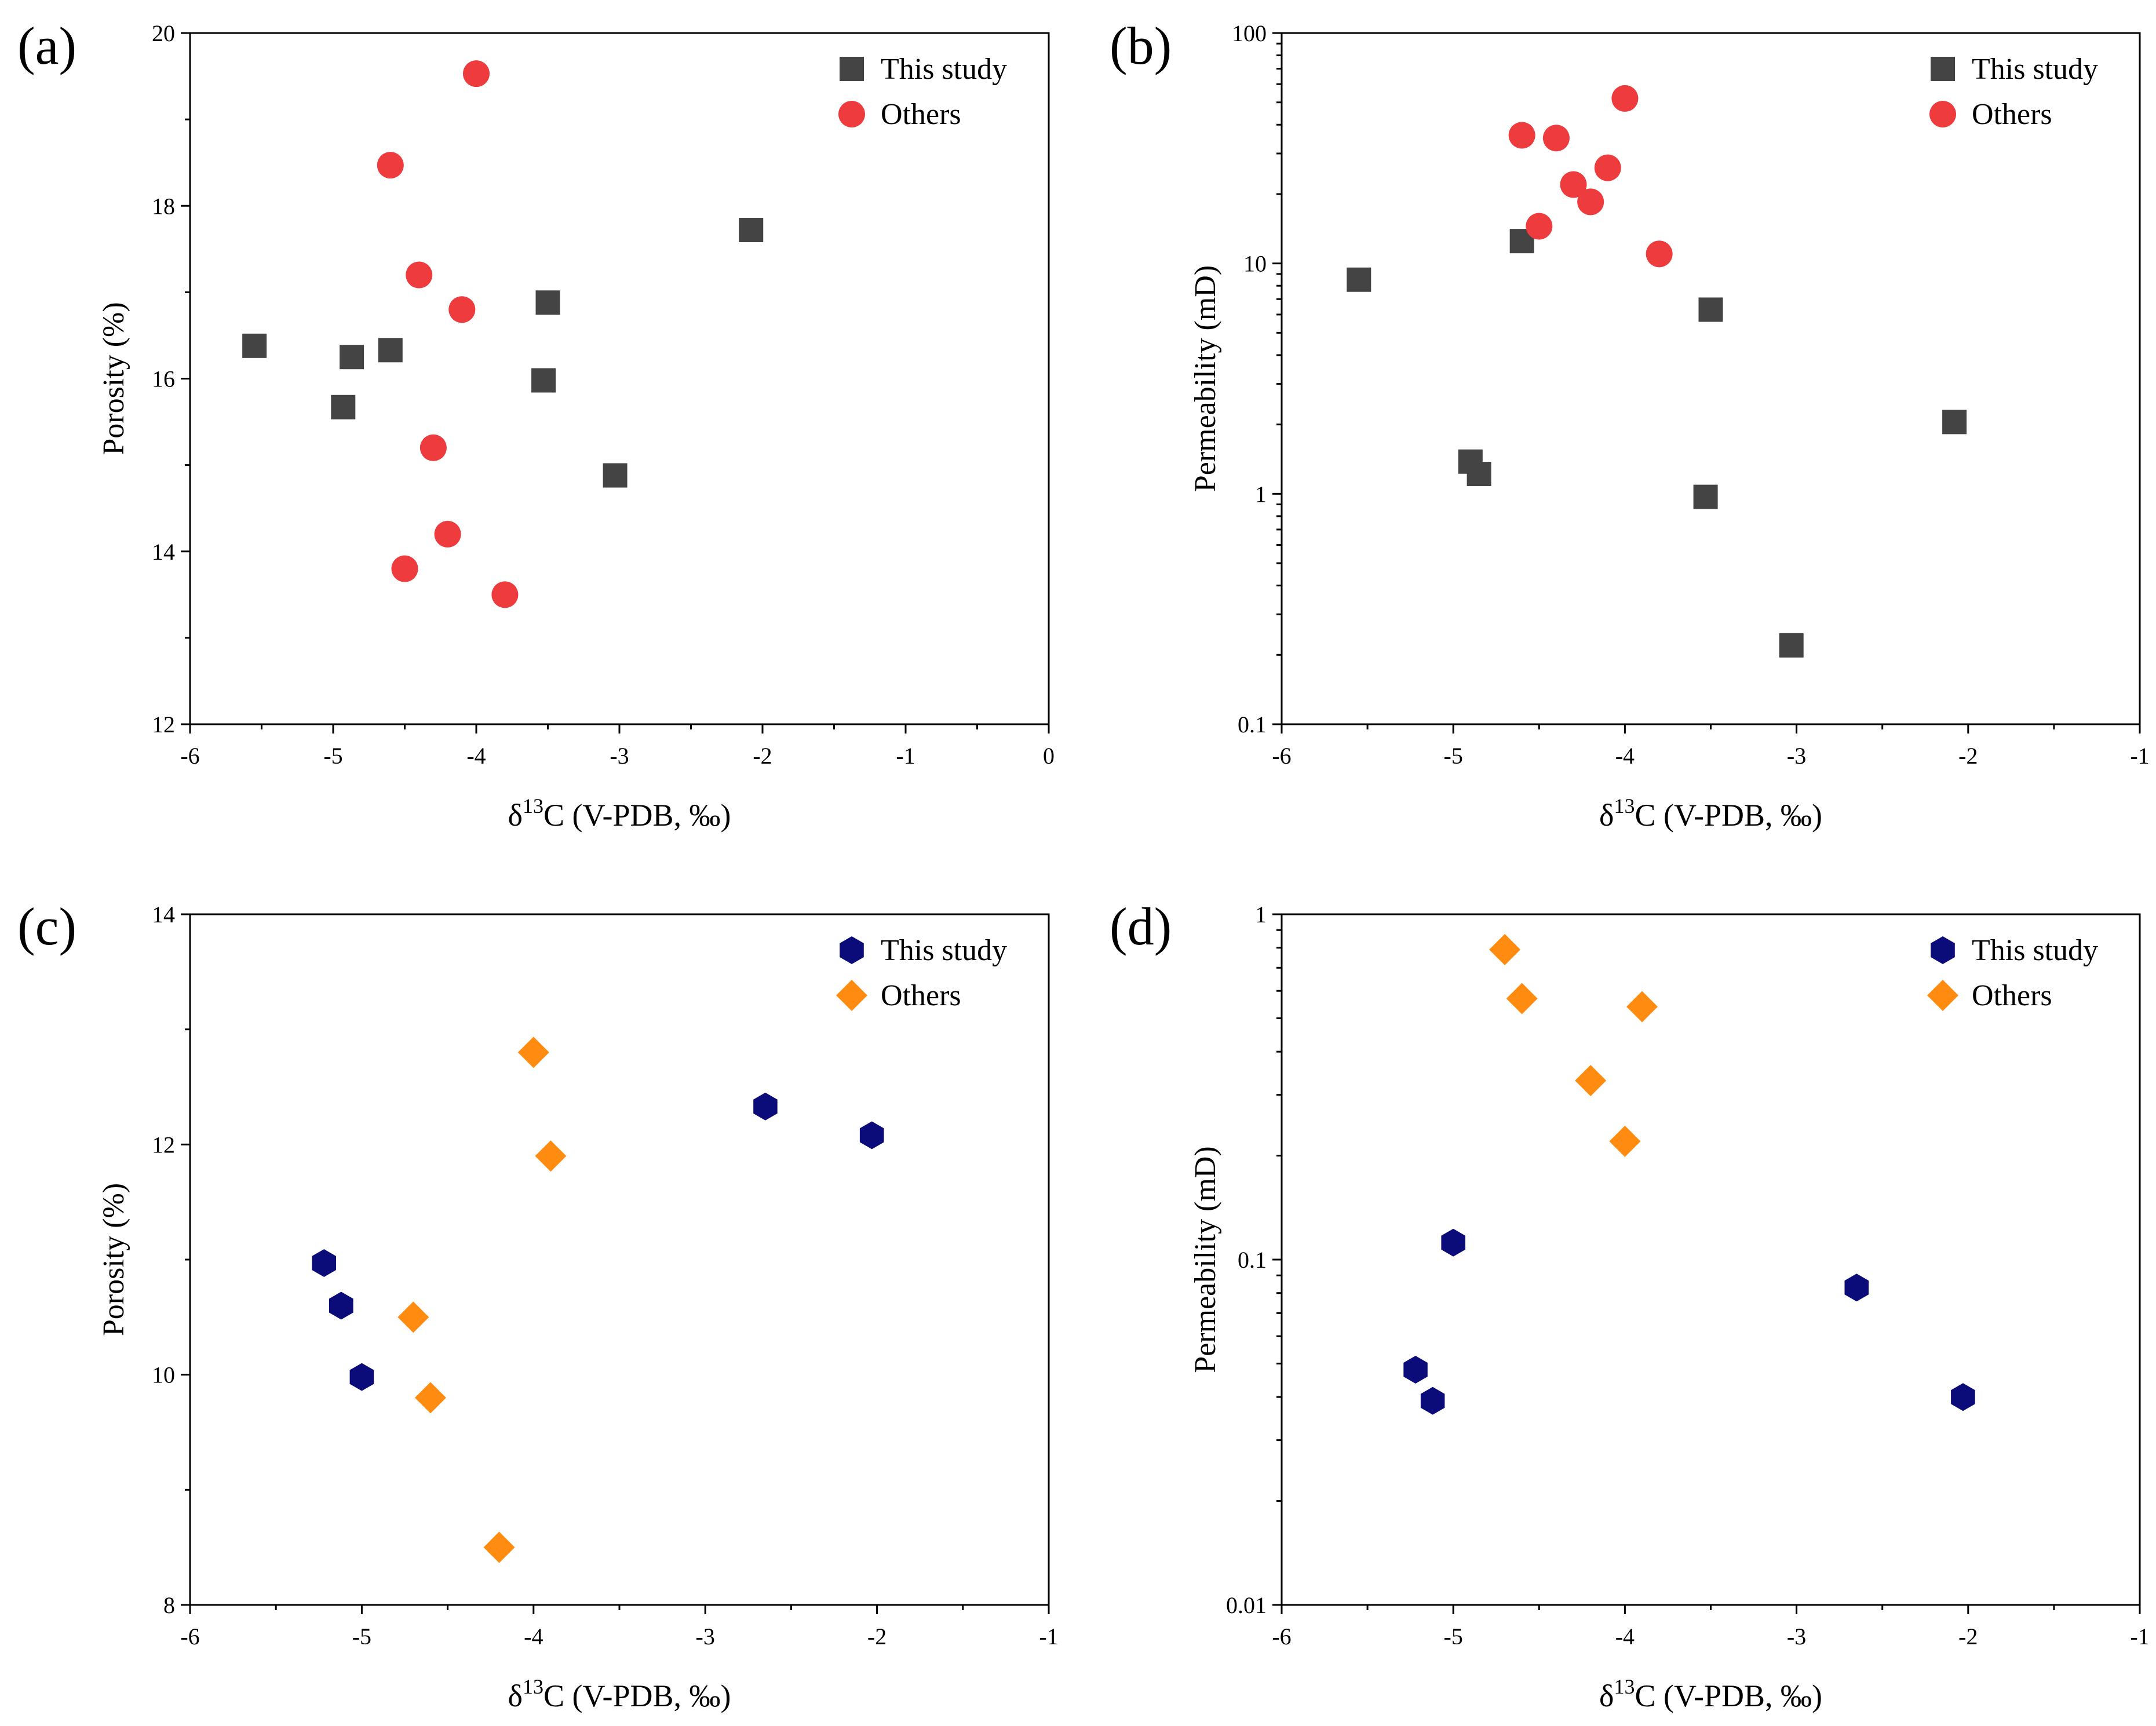 The width and height of the screenshot is (2156, 1726). Describe the element at coordinates (1252, 1260) in the screenshot. I see `y-tick-label: 0.1` at that location.